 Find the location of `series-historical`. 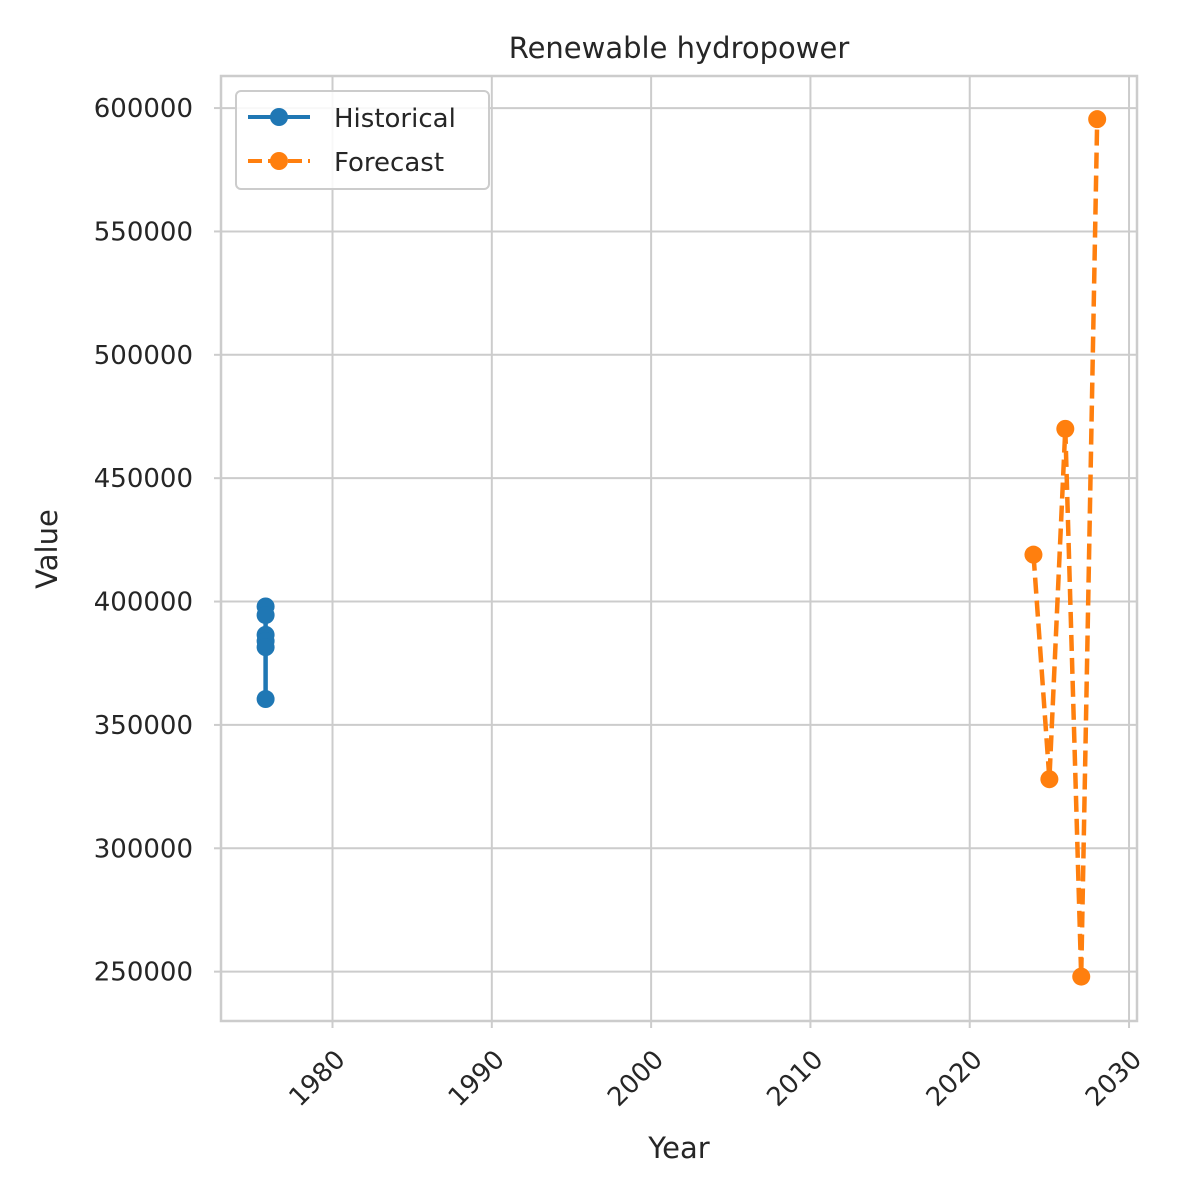

series-historical is located at coordinates (265, 653).